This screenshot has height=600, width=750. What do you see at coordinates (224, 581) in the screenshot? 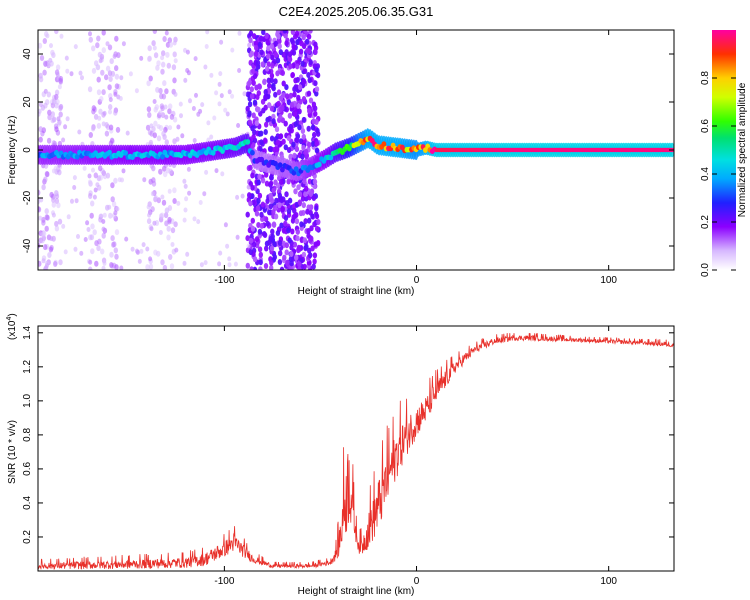
I see `snr-x-tick-label: -100` at bounding box center [224, 581].